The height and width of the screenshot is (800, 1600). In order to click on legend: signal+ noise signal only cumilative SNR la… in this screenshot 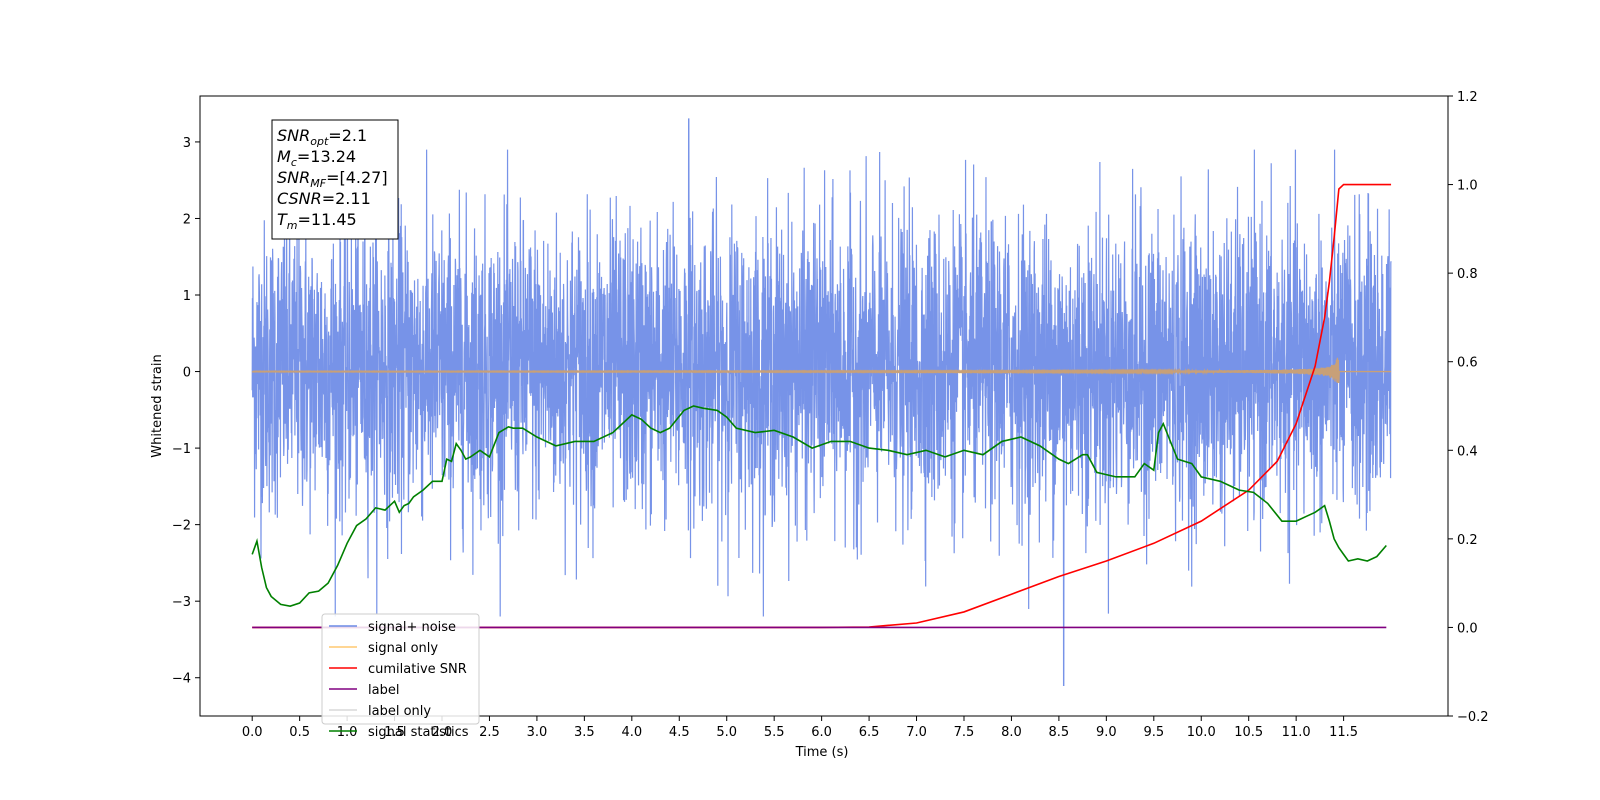, I will do `click(400, 676)`.